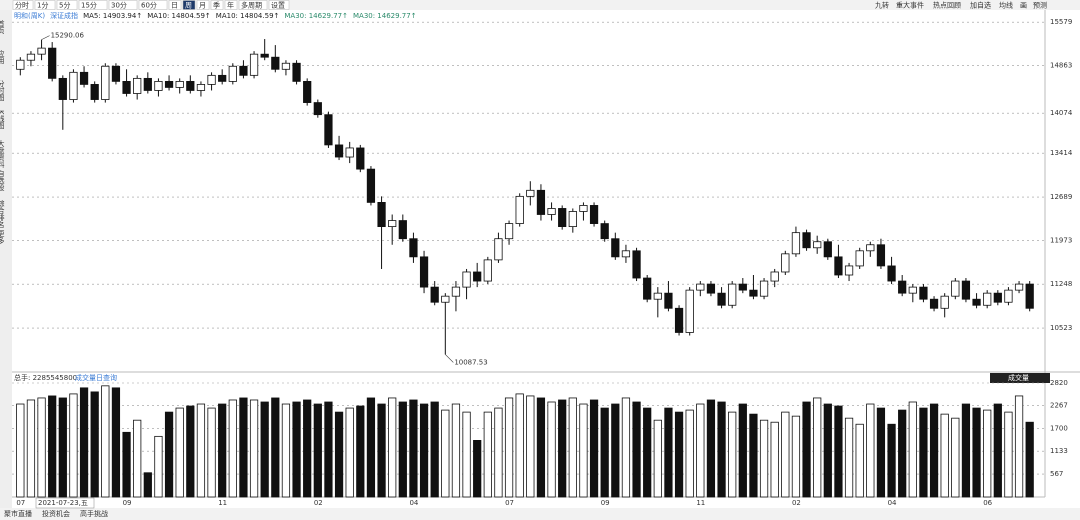  What do you see at coordinates (1059, 451) in the screenshot?
I see `y-tick-label: 1133` at bounding box center [1059, 451].